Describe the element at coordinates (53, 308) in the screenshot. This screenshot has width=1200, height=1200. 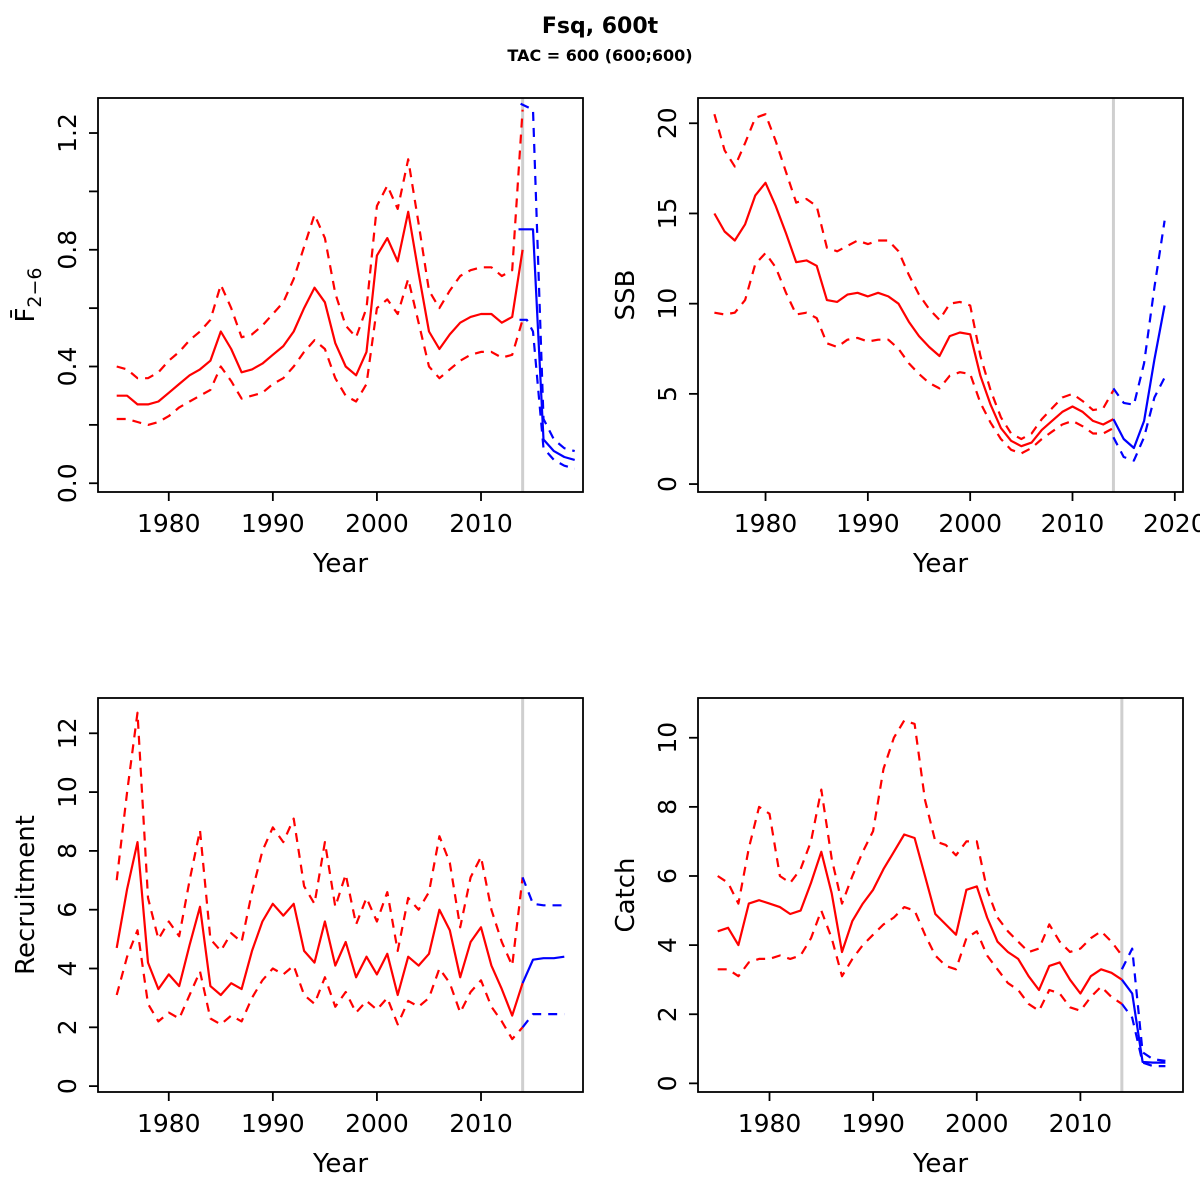
I see `y-axis: 0.0 0.4 0.8 1.2 F̄2−6` at that location.